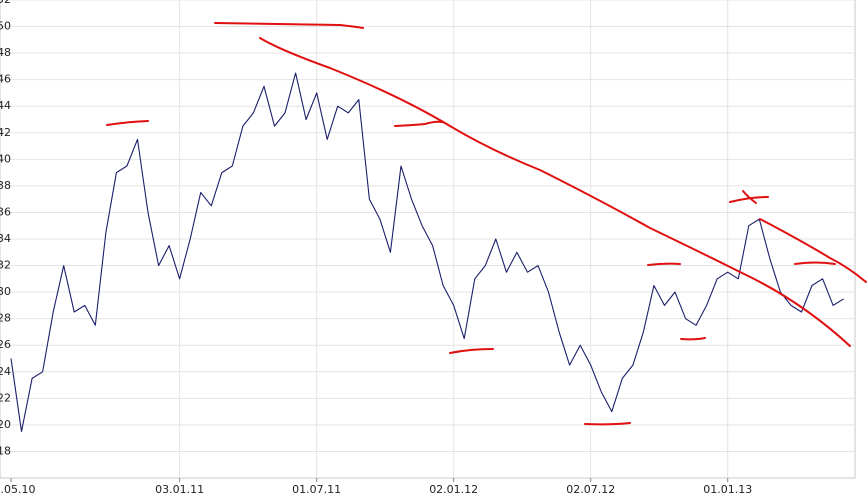 This screenshot has height=504, width=868. I want to click on y-tick-label: 20, so click(5, 424).